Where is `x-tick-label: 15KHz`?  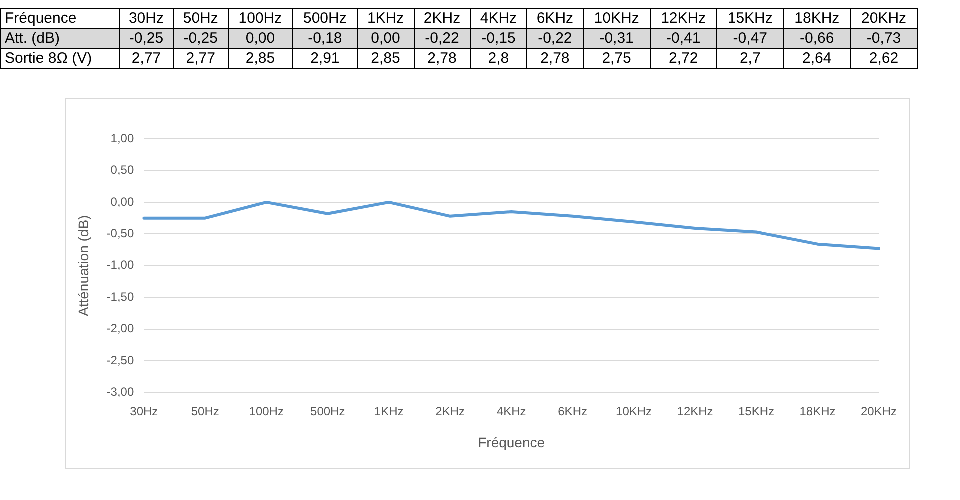 x-tick-label: 15KHz is located at coordinates (756, 411).